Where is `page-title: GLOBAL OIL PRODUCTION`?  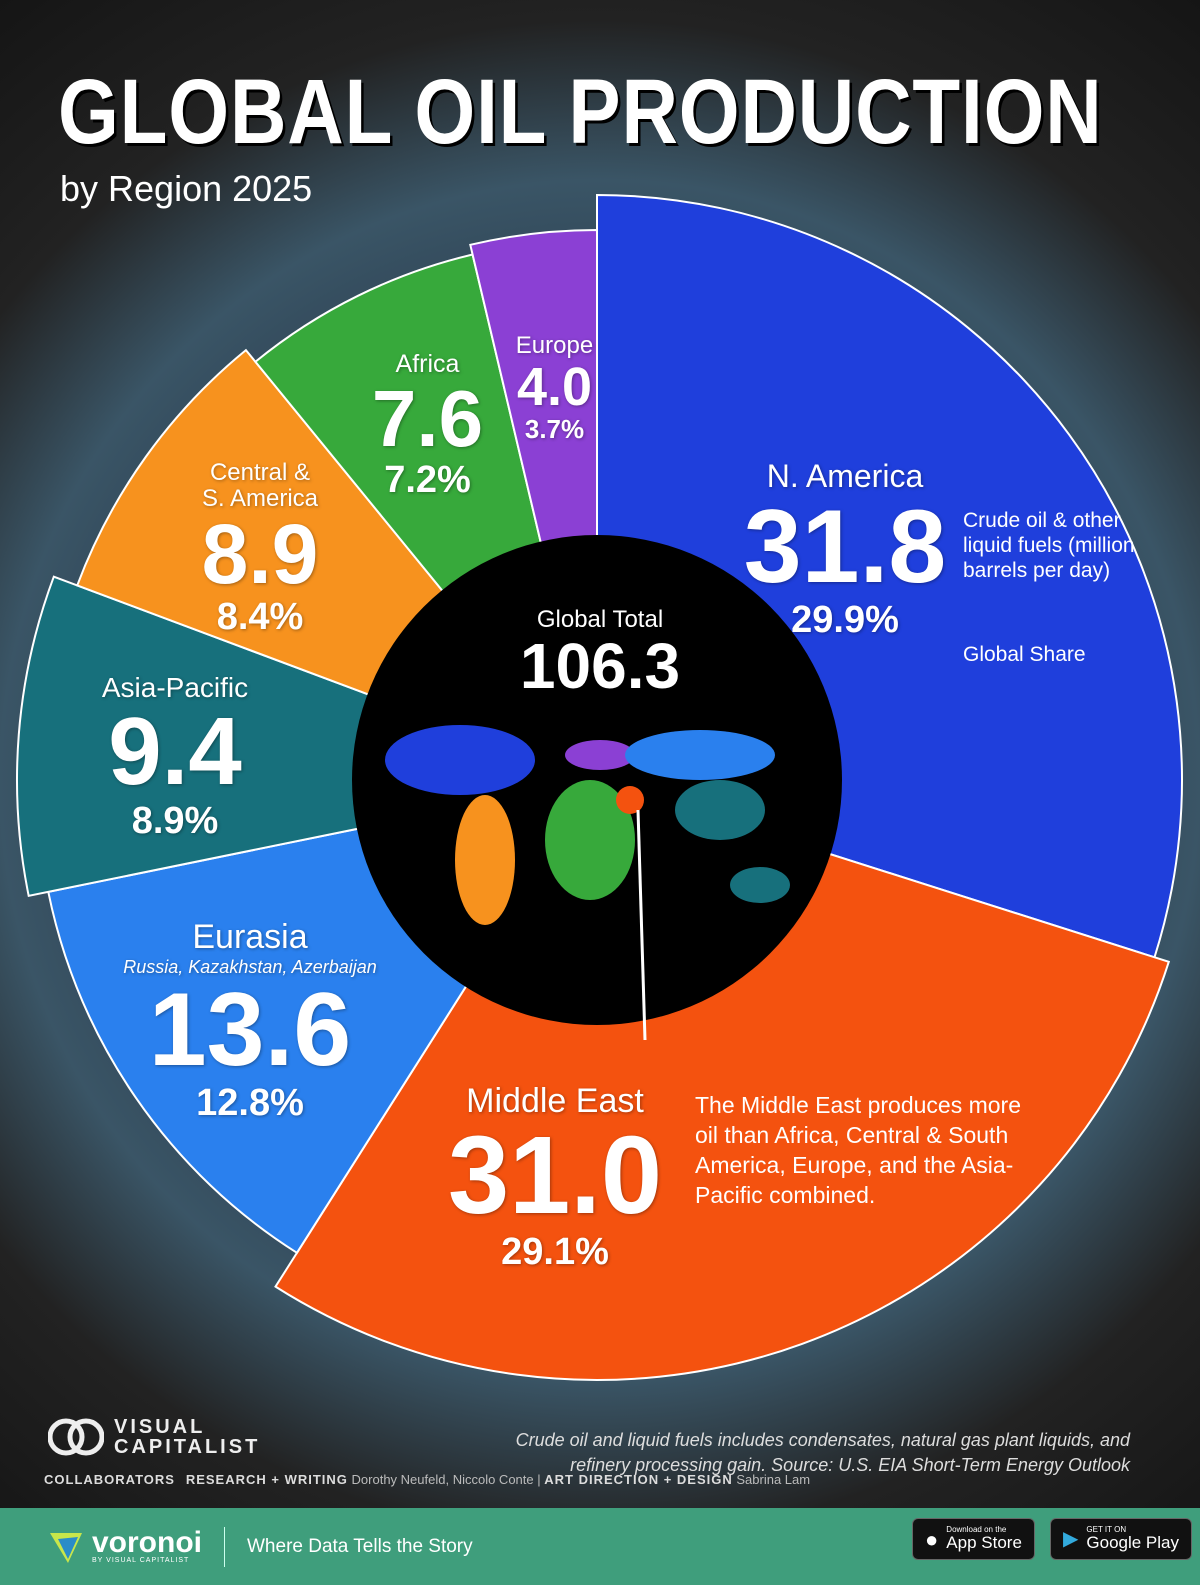 page-title: GLOBAL OIL PRODUCTION is located at coordinates (580, 112).